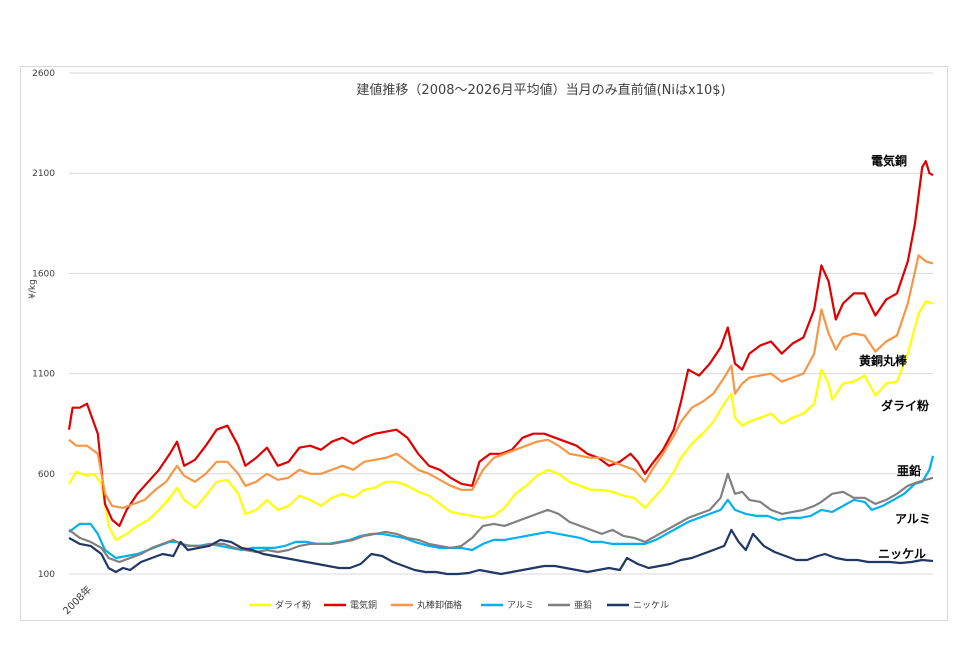  I want to click on y-tick-label: 1600, so click(43, 274).